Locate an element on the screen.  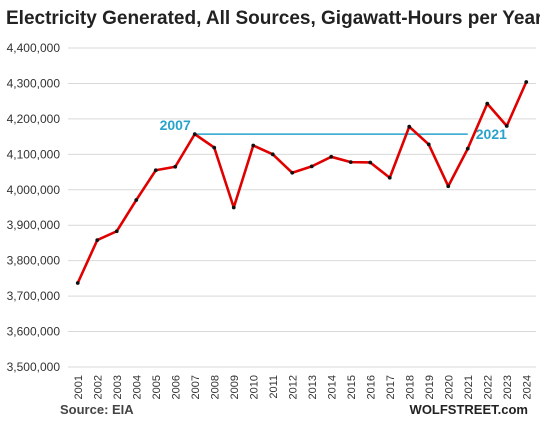
x-tick-label: 2014 is located at coordinates (332, 387).